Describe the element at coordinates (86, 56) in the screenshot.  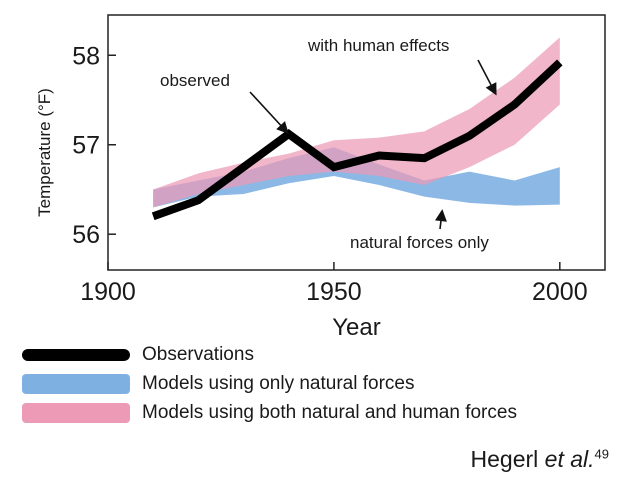
I see `y-tick-label: 58` at that location.